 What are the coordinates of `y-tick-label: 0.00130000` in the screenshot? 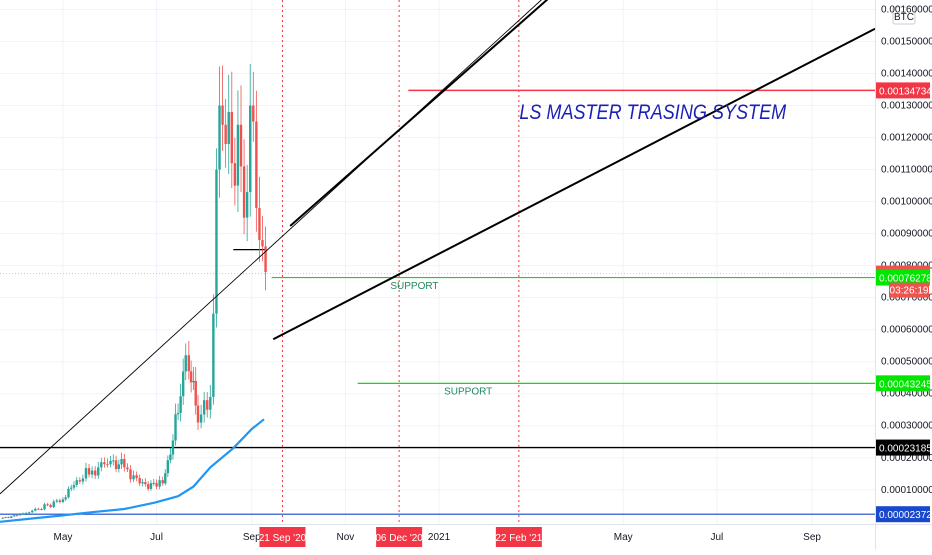 It's located at (906, 106).